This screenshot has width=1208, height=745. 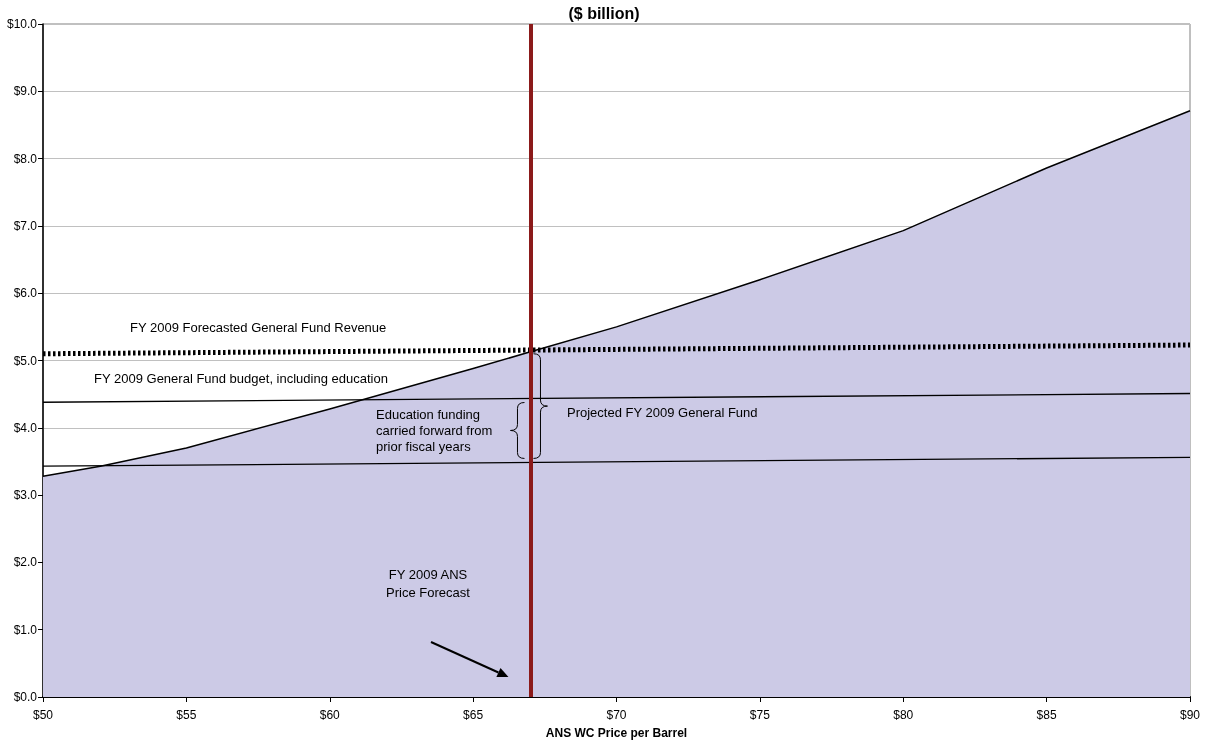 I want to click on x-tick-label: $75, so click(x=760, y=715).